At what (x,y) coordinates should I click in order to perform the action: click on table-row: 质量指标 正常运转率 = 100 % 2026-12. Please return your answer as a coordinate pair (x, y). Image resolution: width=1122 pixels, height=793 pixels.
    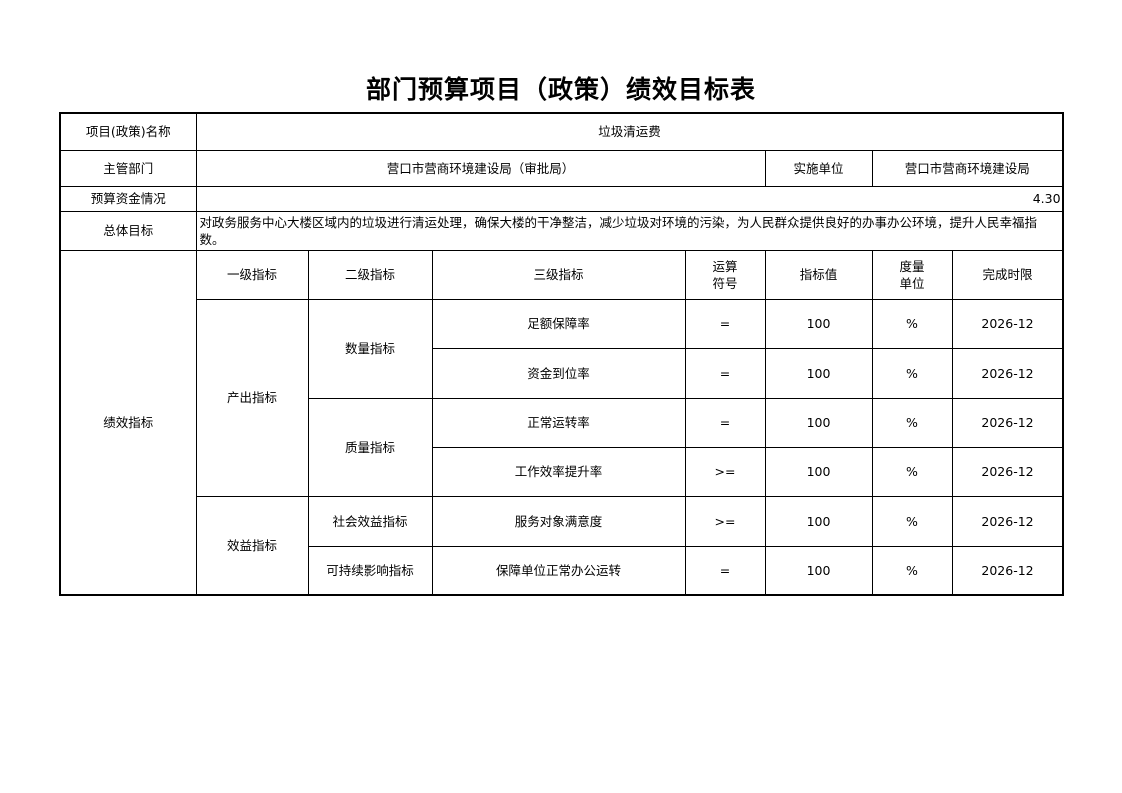
    Looking at the image, I should click on (562, 447).